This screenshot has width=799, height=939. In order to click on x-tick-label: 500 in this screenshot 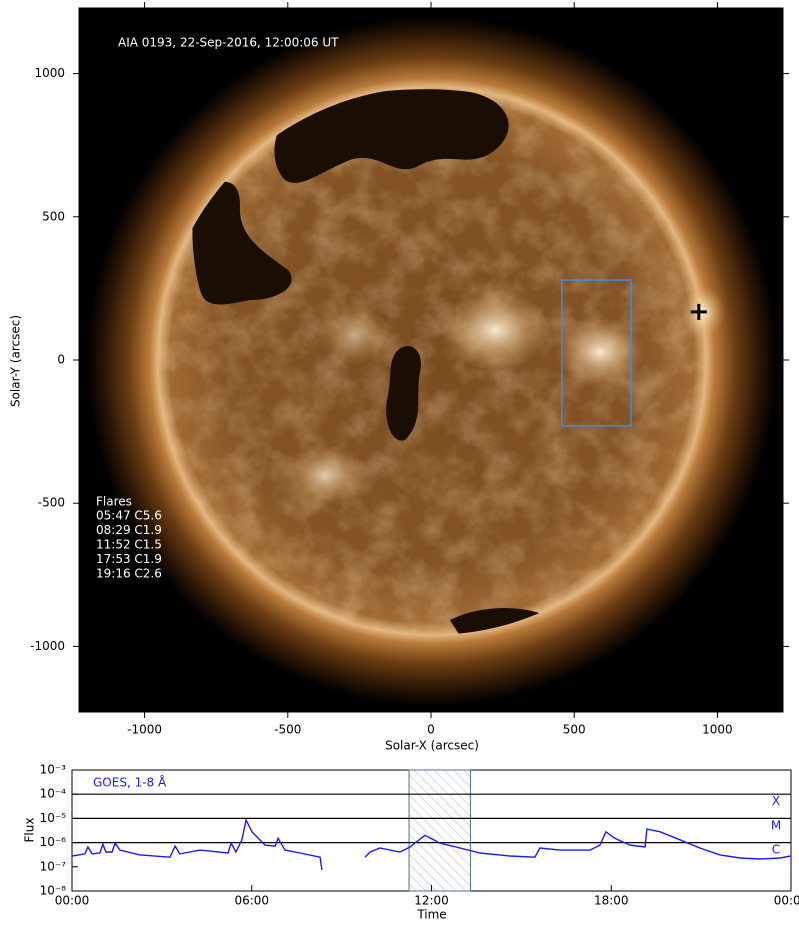, I will do `click(574, 730)`.